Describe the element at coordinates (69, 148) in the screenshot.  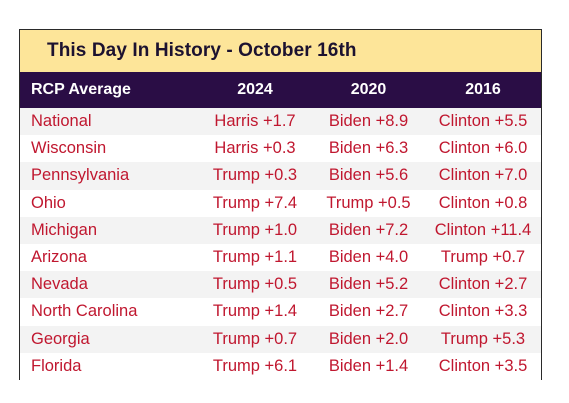
I see `cell-region: Wisconsin` at that location.